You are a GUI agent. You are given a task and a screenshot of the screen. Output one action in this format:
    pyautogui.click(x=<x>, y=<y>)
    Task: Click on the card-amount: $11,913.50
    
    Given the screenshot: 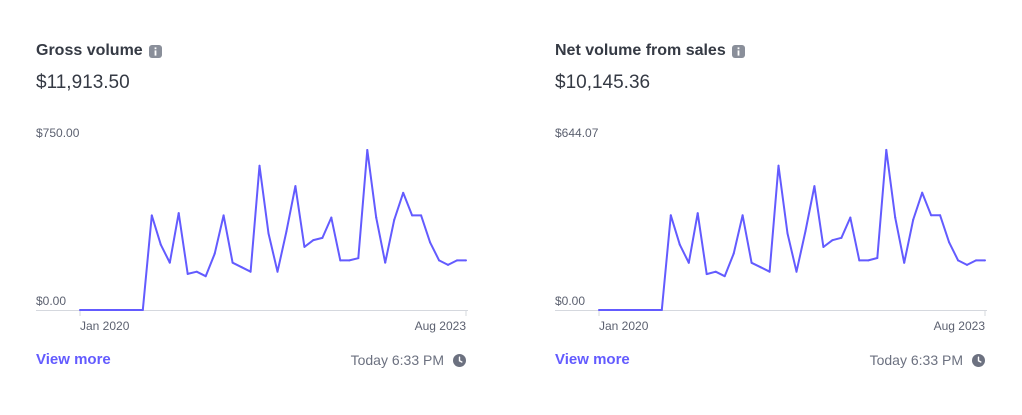 What is the action you would take?
    pyautogui.click(x=83, y=82)
    